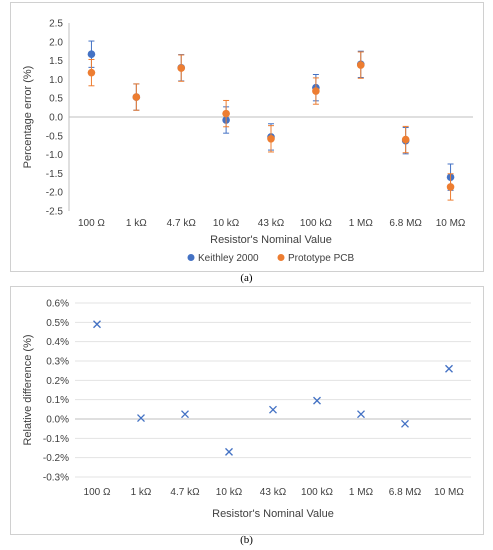 This screenshot has height=550, width=493. What do you see at coordinates (246, 540) in the screenshot?
I see `chart-b-caption: (b)` at bounding box center [246, 540].